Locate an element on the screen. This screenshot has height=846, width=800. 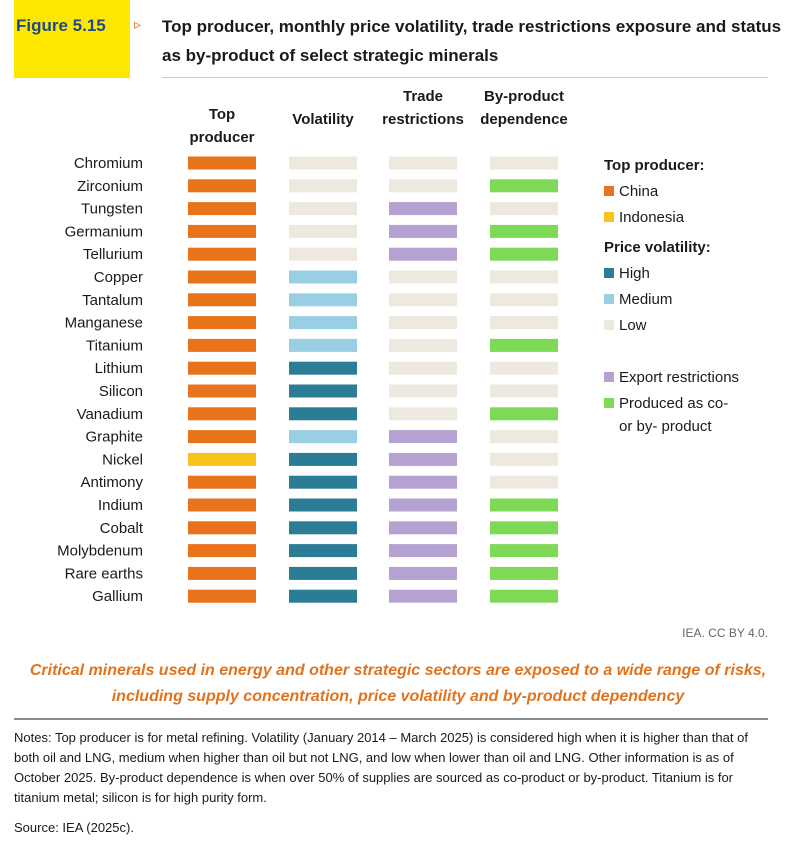
cell-volatility-chromium is located at coordinates (323, 163).